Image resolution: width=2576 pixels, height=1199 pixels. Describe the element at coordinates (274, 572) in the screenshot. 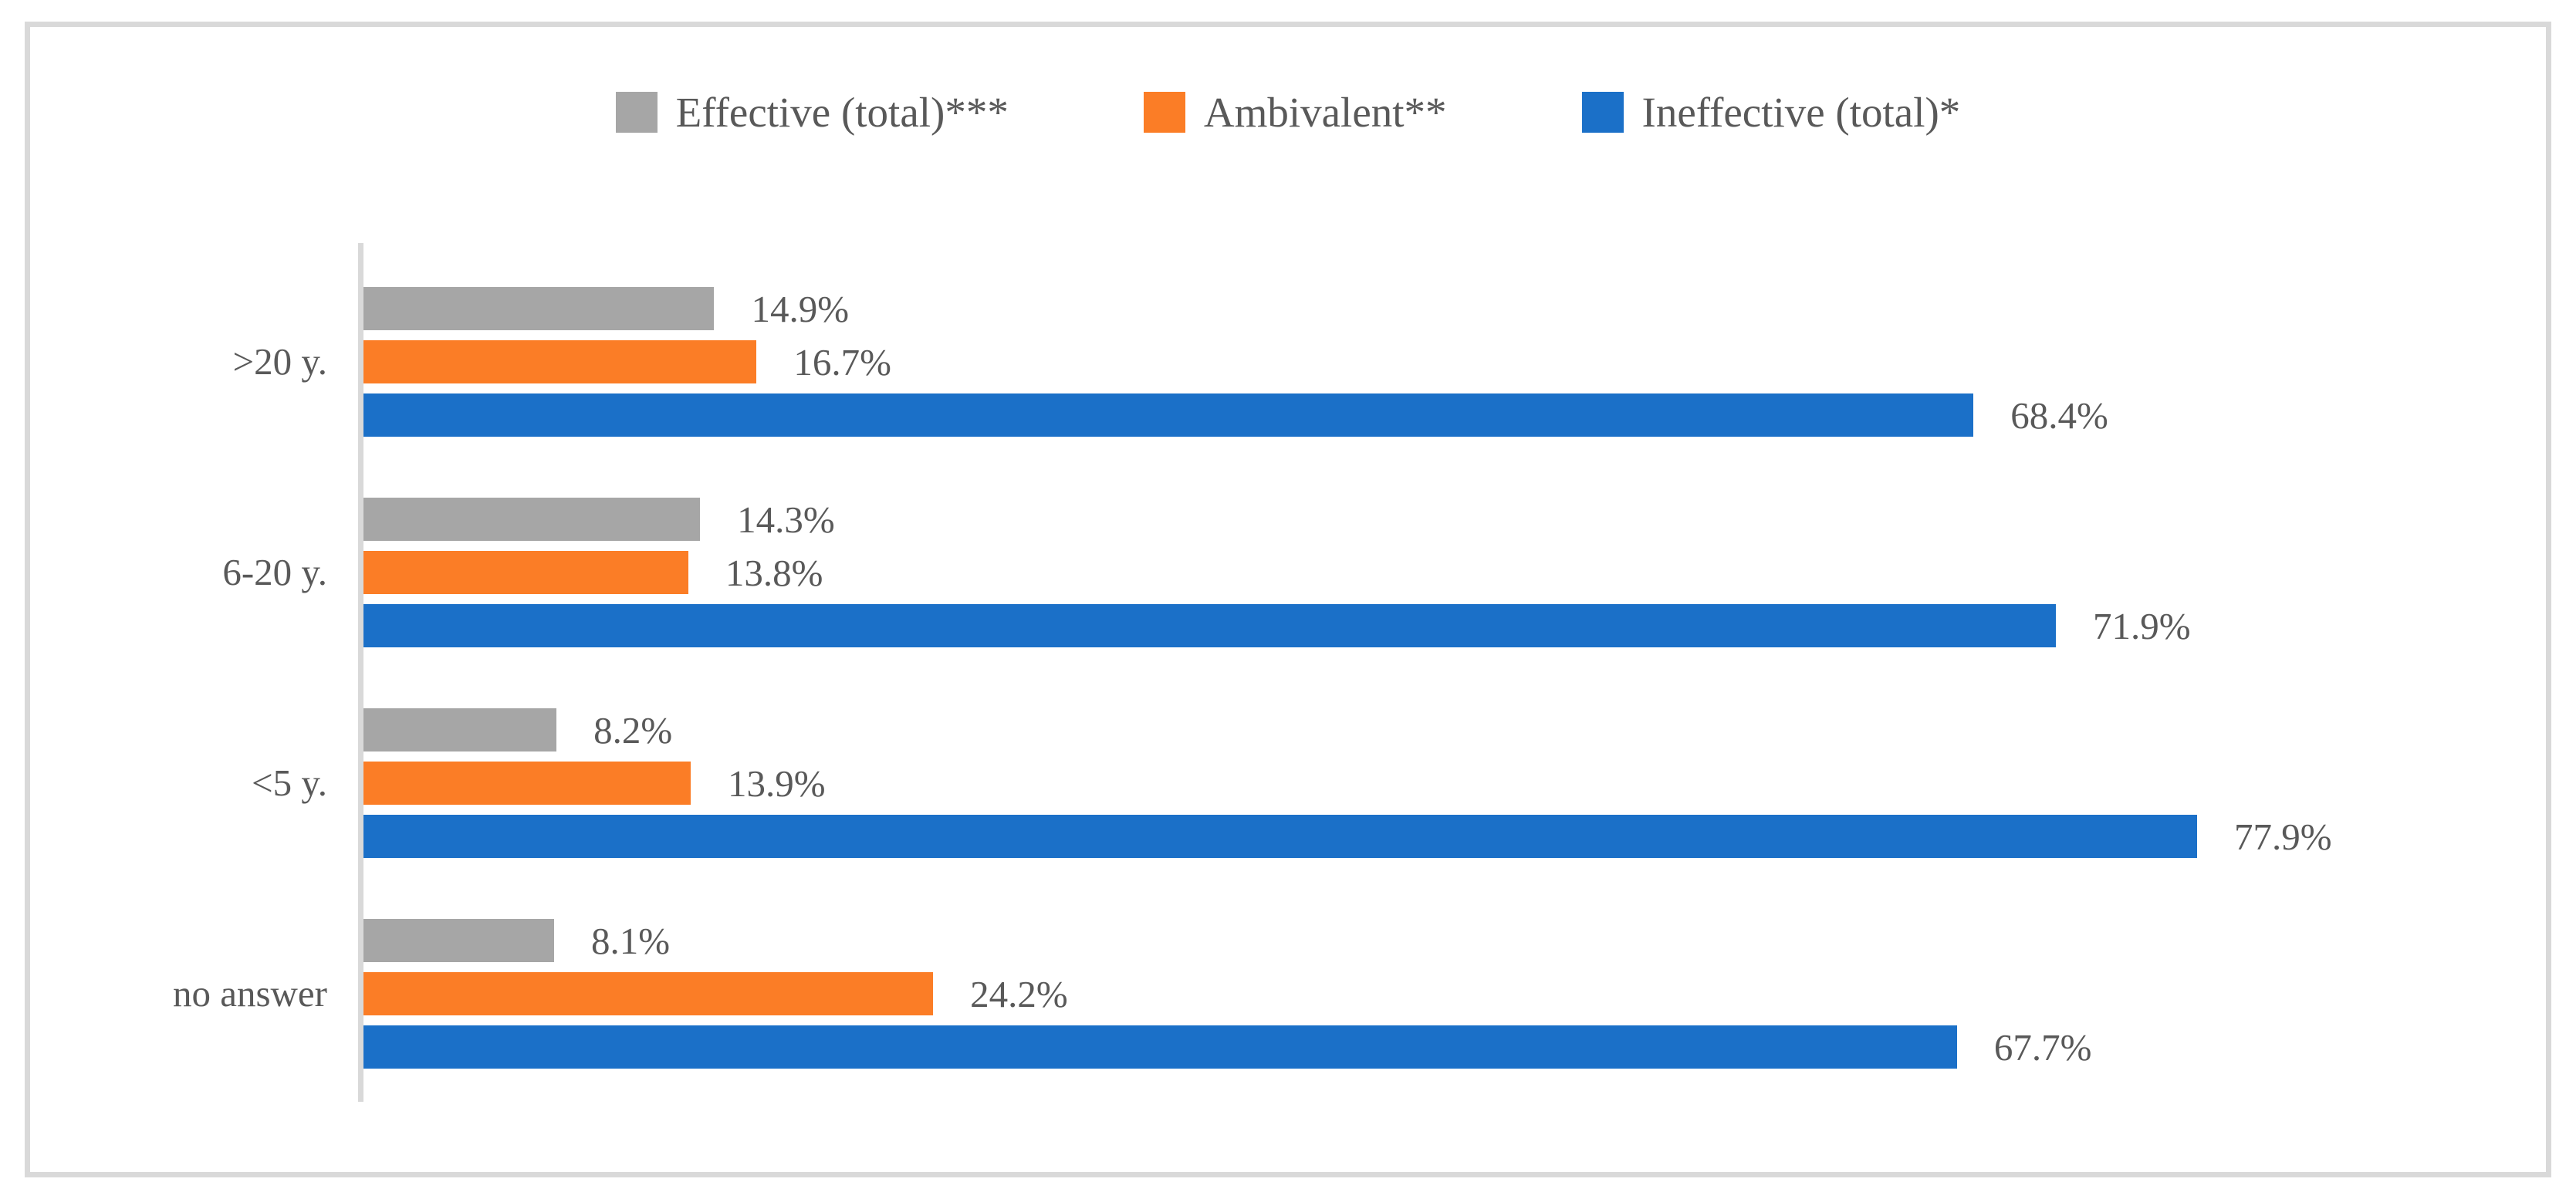

I see `category-label-6-20y: 6-20 y.` at that location.